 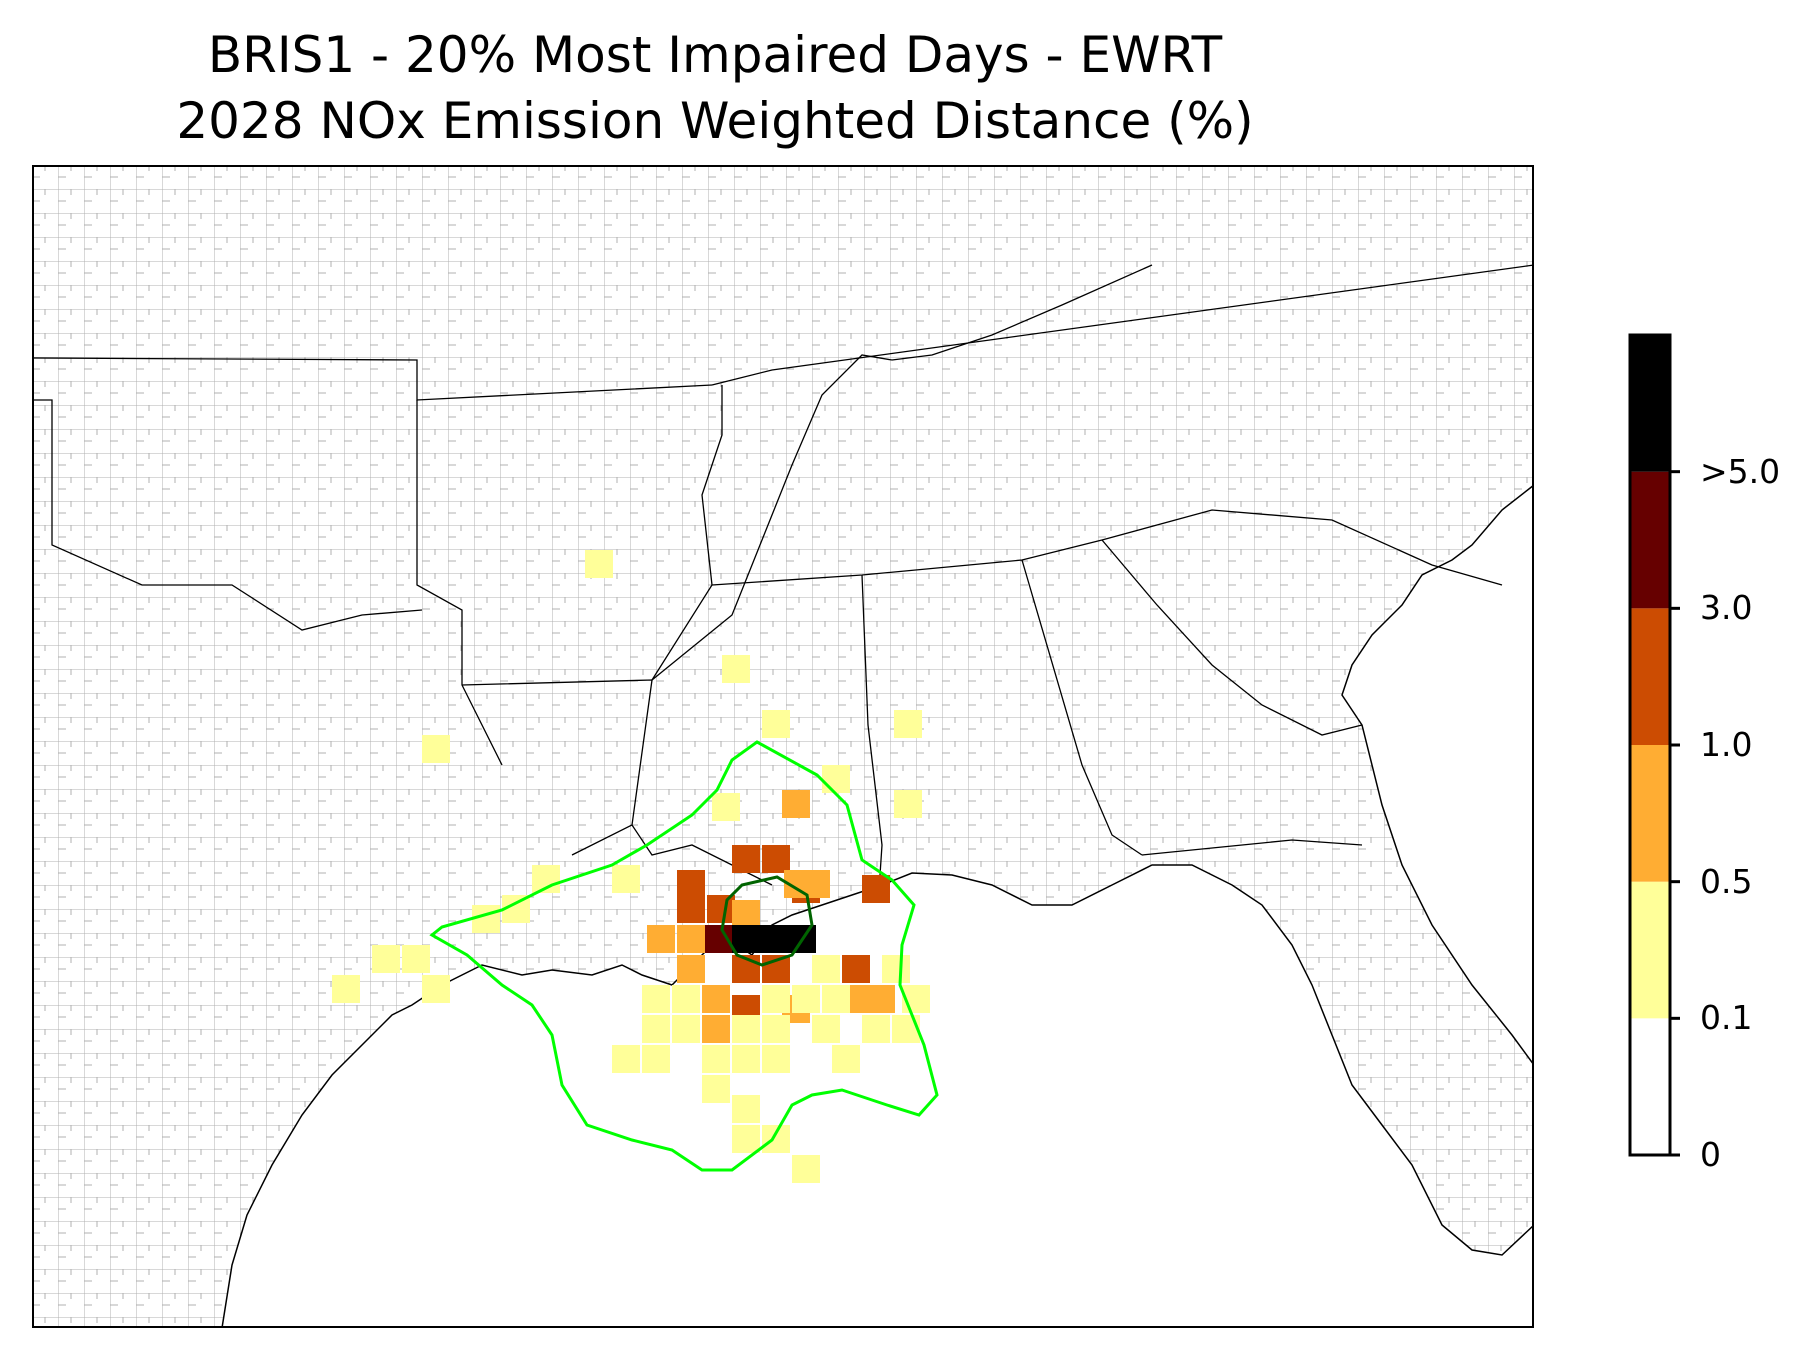 I want to click on colorbar-tick-label: 0.1, so click(x=1726, y=1018).